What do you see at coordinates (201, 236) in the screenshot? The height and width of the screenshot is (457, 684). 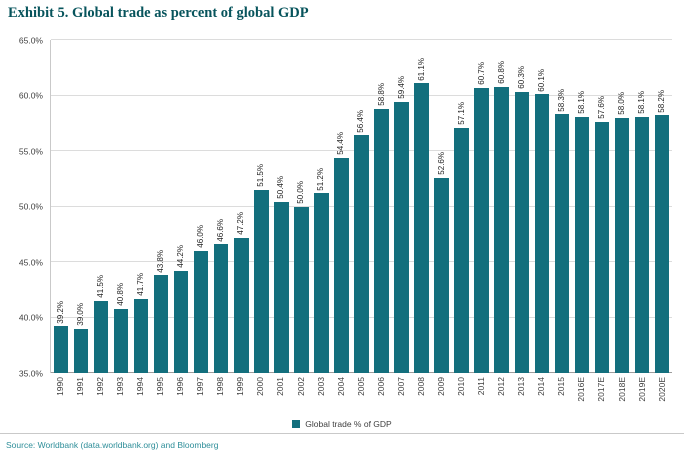 I see `bar-value-label: 46.0%` at bounding box center [201, 236].